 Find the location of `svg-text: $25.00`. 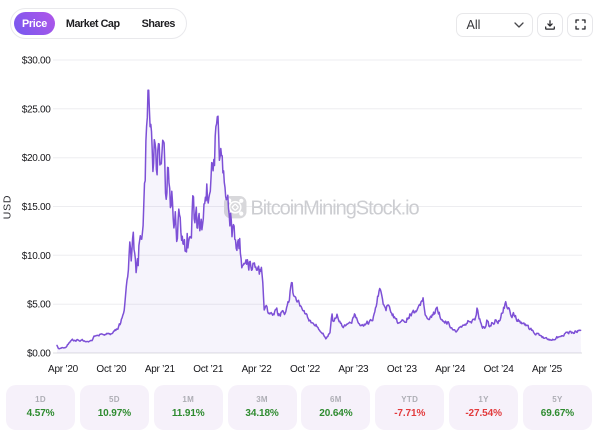

svg-text: $25.00 is located at coordinates (37, 109).